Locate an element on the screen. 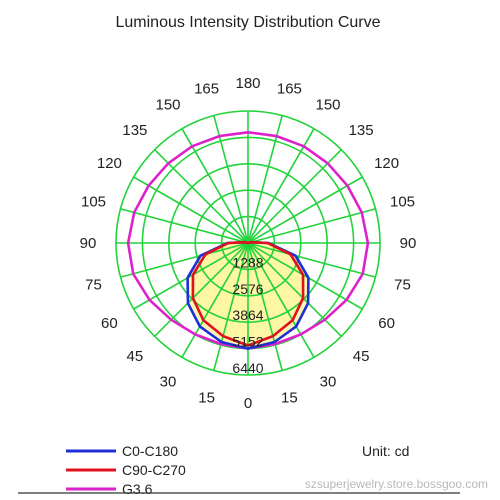 The image size is (500, 500). watermark: szsuperjewelry.store.bossgoo.com is located at coordinates (396, 484).